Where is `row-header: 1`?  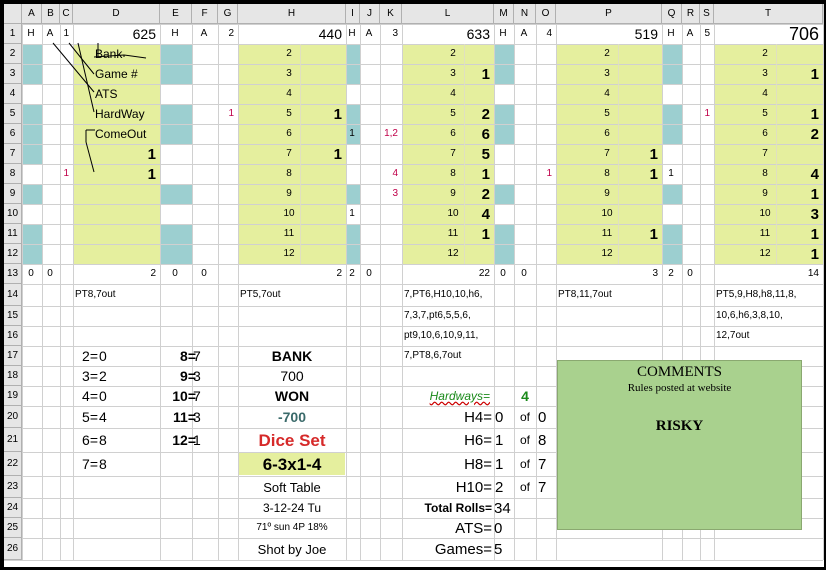 row-header: 1 is located at coordinates (13, 34).